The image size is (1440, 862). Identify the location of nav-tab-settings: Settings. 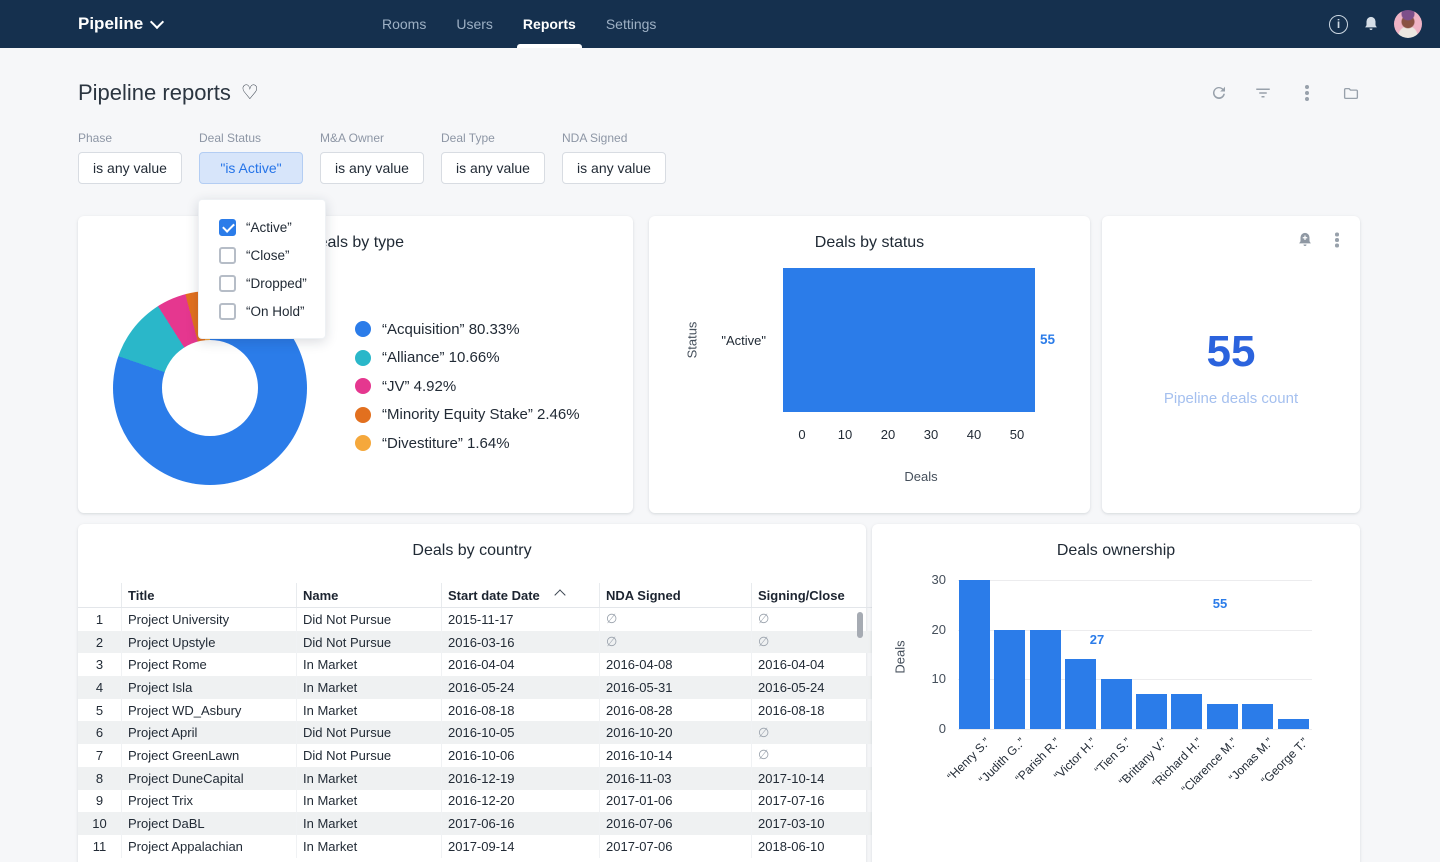
(631, 24).